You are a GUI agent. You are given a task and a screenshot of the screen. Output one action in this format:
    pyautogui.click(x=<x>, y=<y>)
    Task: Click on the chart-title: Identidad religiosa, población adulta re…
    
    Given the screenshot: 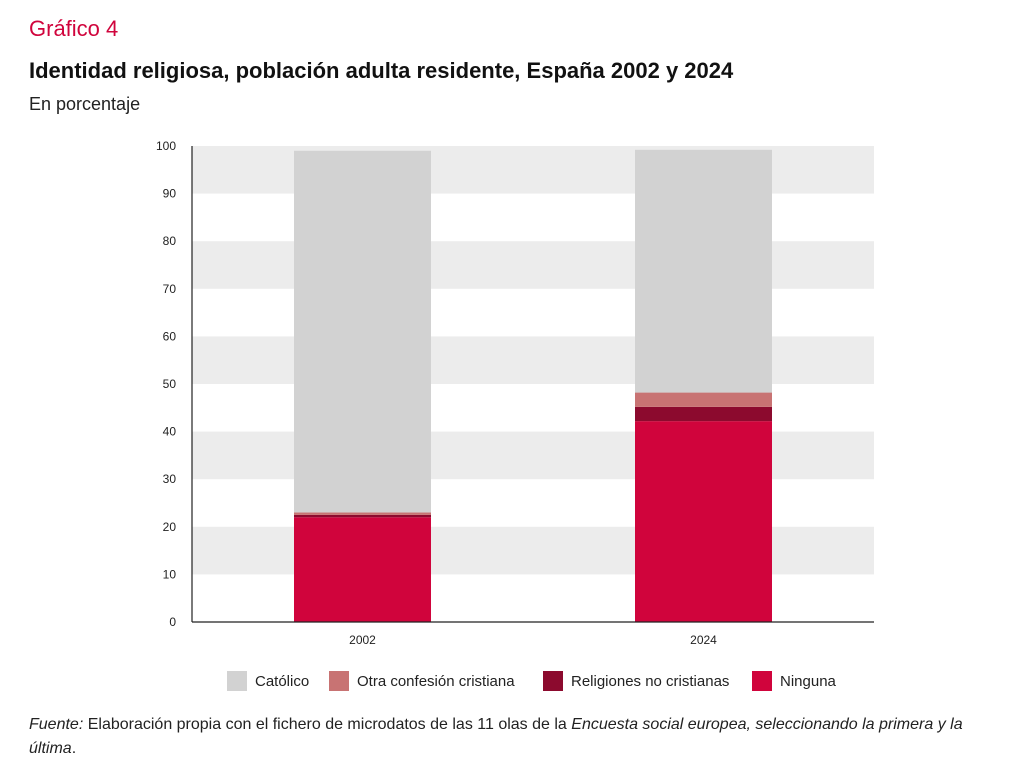 What is the action you would take?
    pyautogui.click(x=381, y=70)
    